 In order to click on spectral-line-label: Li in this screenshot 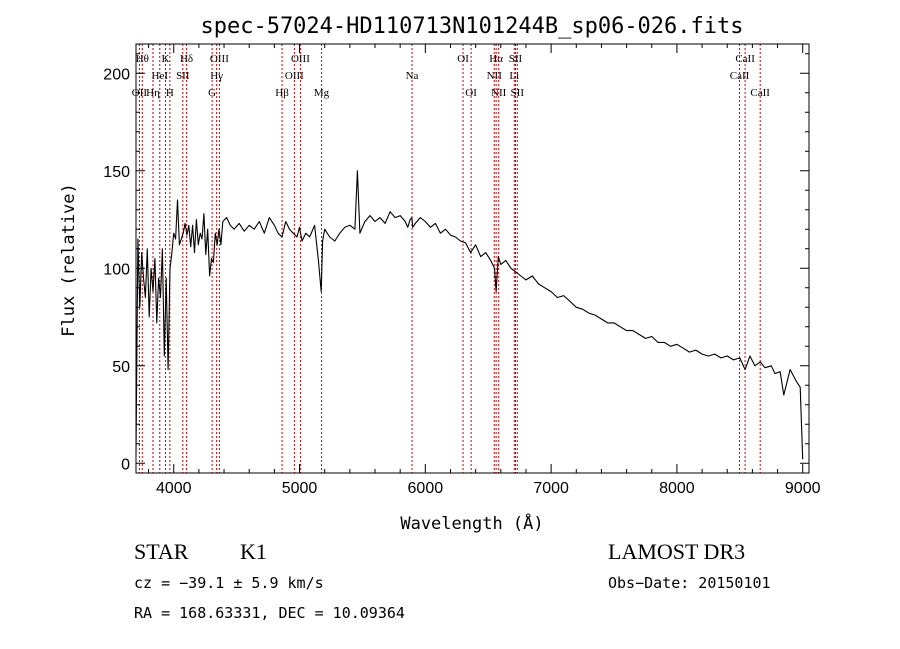, I will do `click(514, 76)`.